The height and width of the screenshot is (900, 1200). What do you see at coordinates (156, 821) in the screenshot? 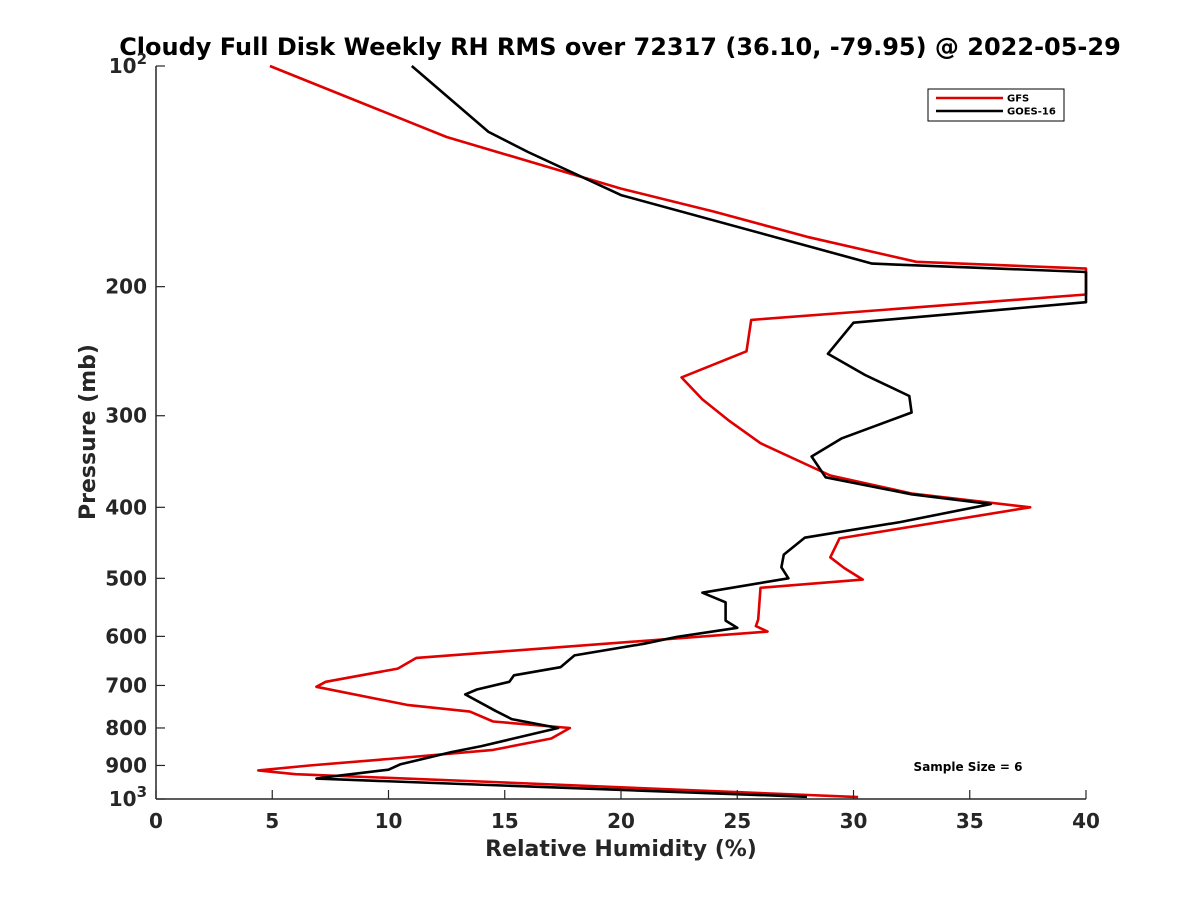
I see `x-tick-label: 0` at bounding box center [156, 821].